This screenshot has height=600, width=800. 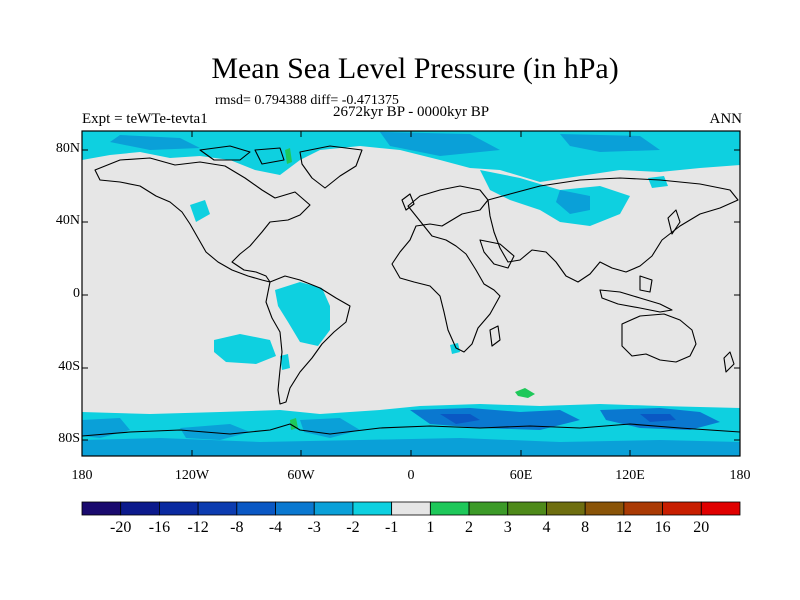 What do you see at coordinates (159, 527) in the screenshot?
I see `colorbar-tick-label: -16` at bounding box center [159, 527].